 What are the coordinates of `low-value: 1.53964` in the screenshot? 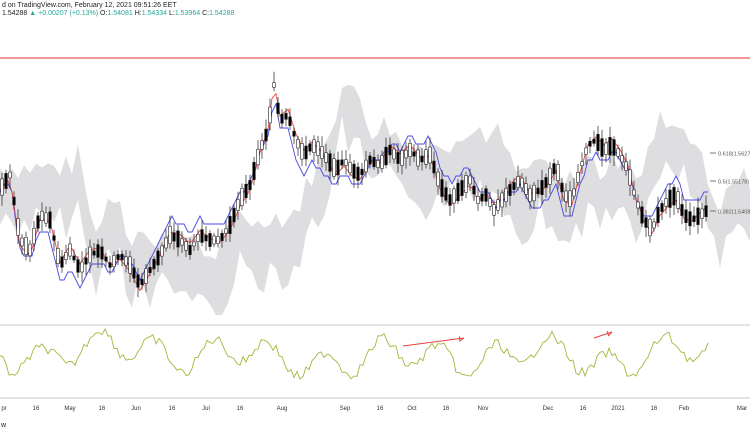 It's located at (187, 13).